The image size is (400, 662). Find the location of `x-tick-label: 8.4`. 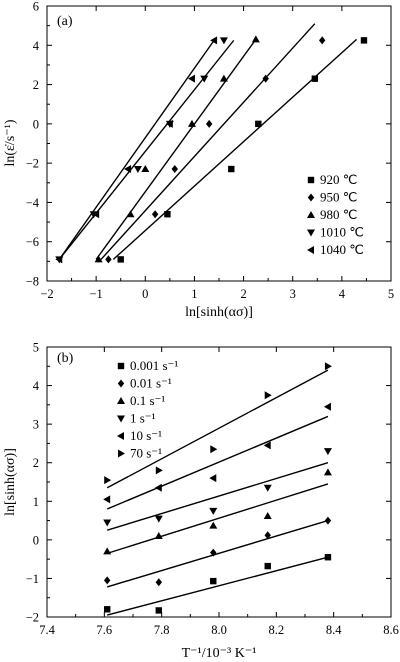

x-tick-label: 8.4 is located at coordinates (334, 630).